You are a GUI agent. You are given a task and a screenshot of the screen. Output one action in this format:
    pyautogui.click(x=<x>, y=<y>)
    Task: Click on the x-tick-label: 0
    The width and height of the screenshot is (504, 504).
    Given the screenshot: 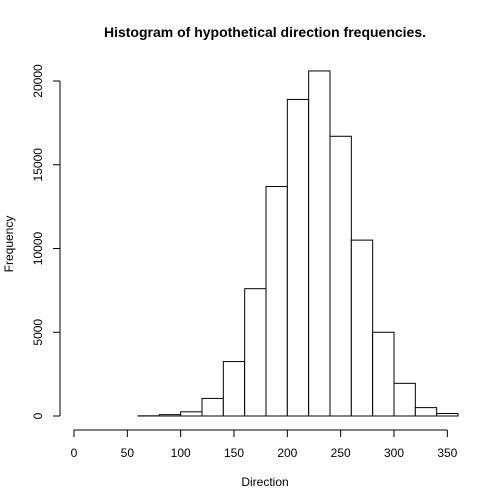 What is the action you would take?
    pyautogui.click(x=74, y=453)
    